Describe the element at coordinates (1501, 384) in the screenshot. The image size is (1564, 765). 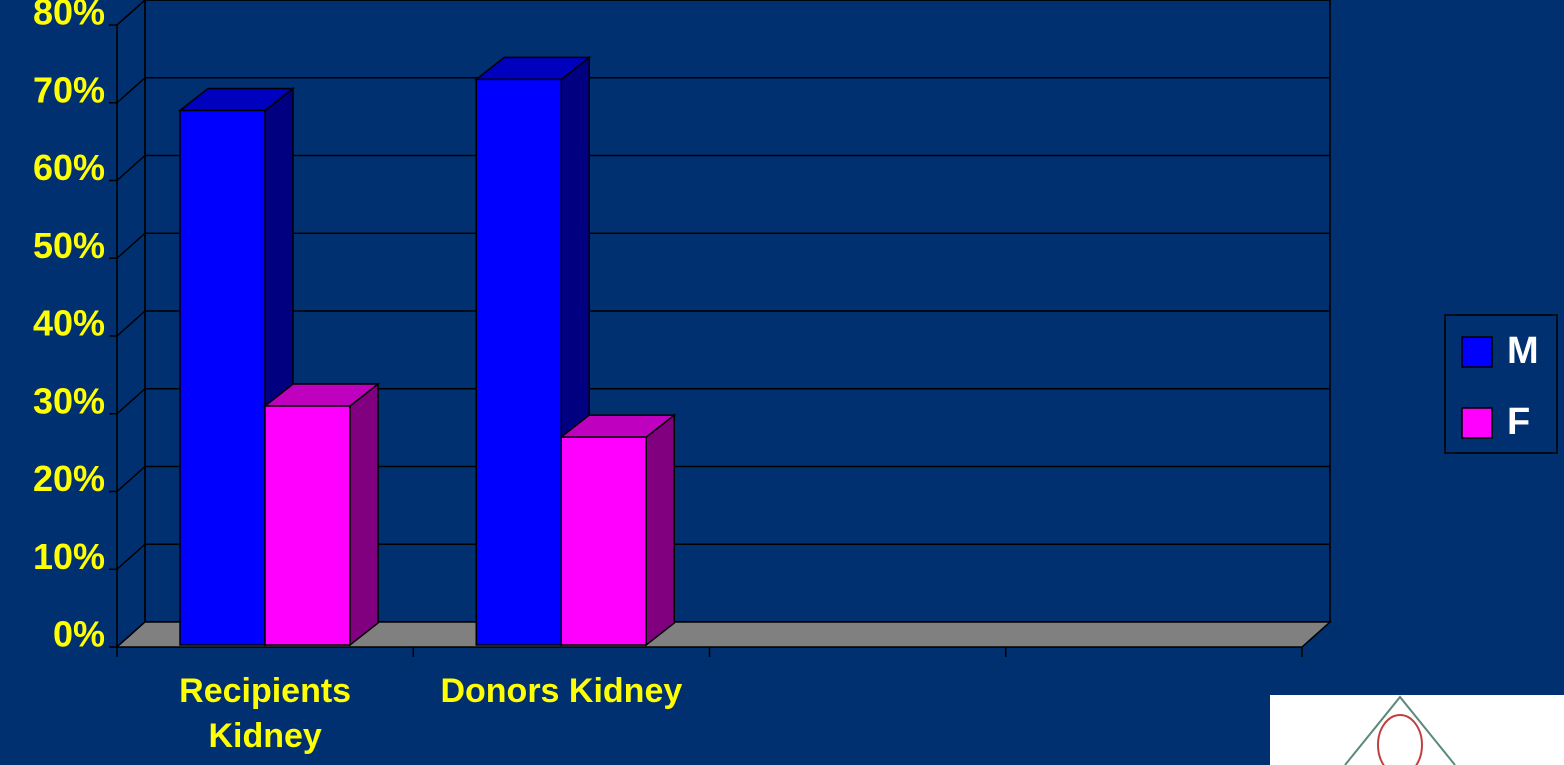
I see `legend-box` at that location.